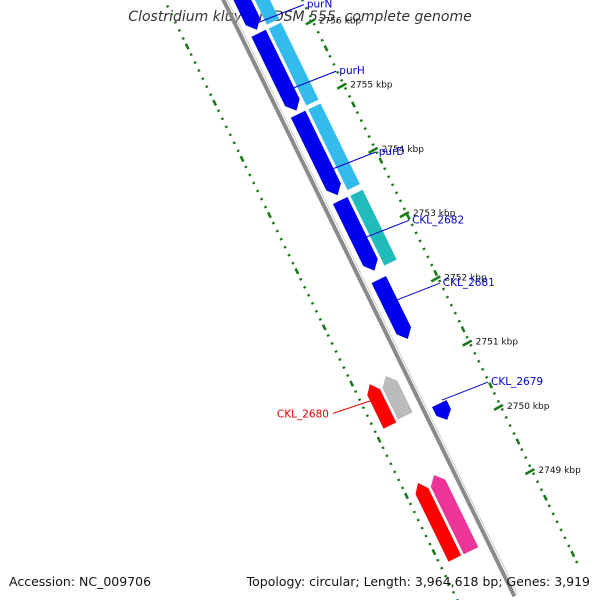  Describe the element at coordinates (320, 5) in the screenshot. I see `gene-label: purN` at that location.